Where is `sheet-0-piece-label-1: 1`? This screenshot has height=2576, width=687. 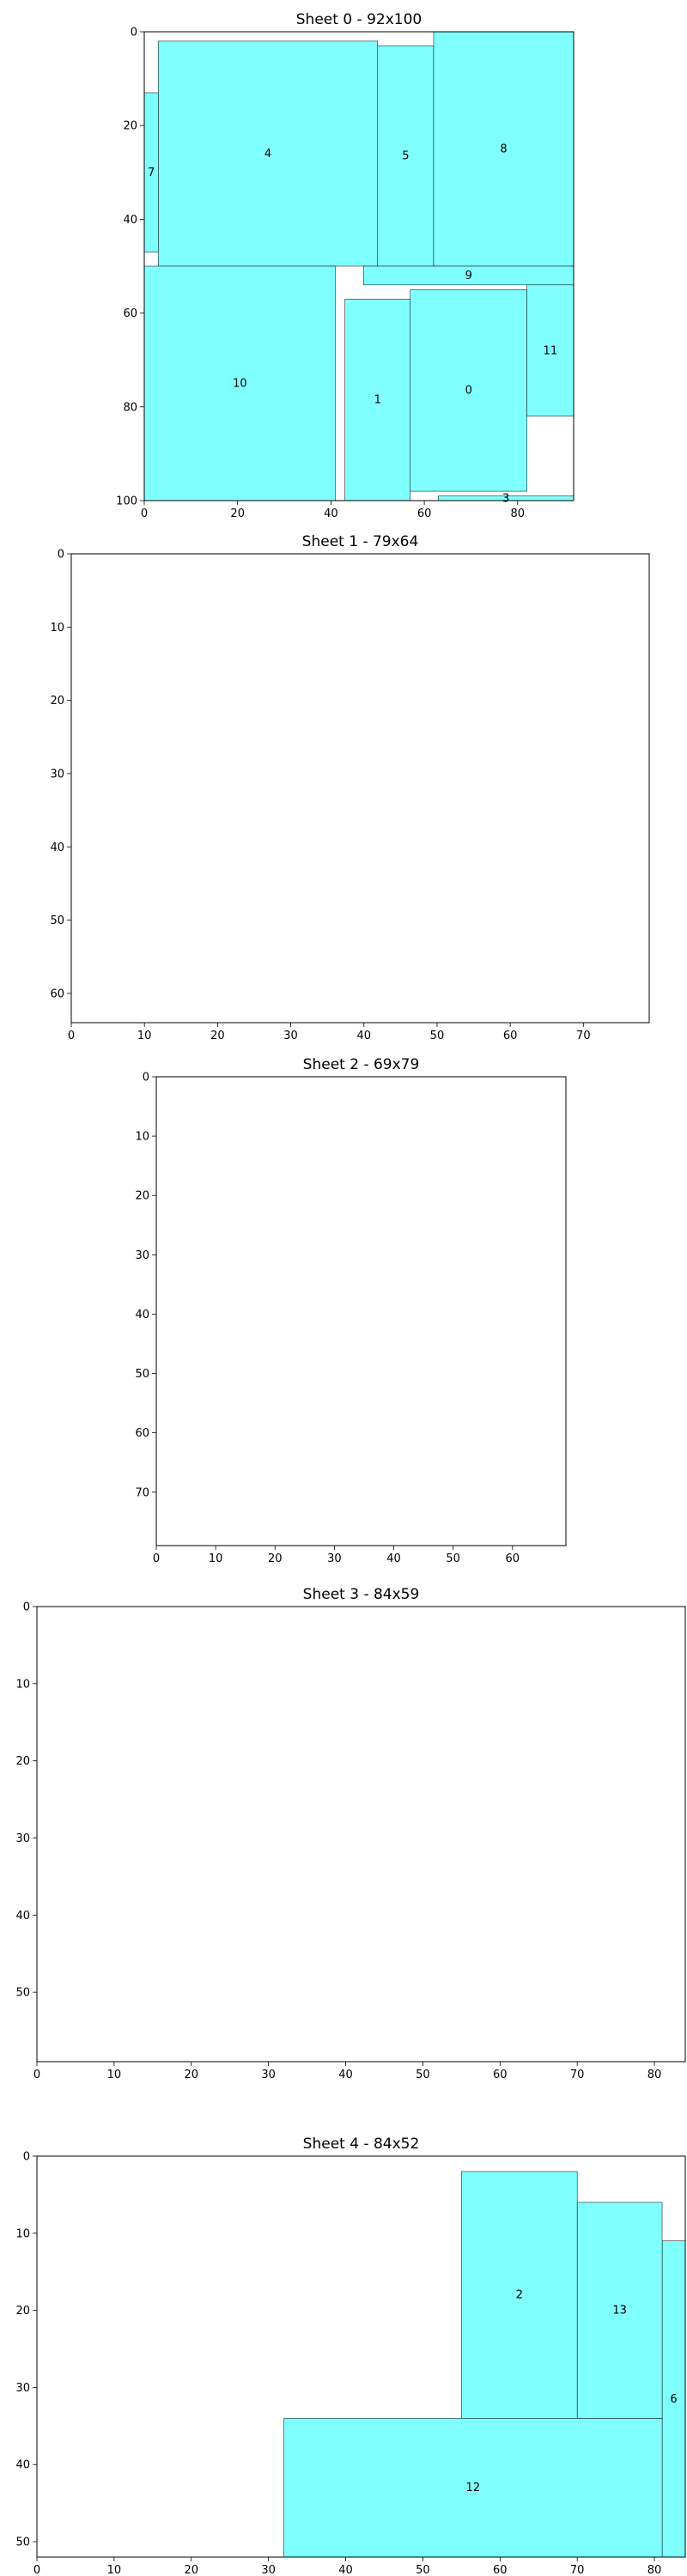 sheet-0-piece-label-1: 1 is located at coordinates (377, 400).